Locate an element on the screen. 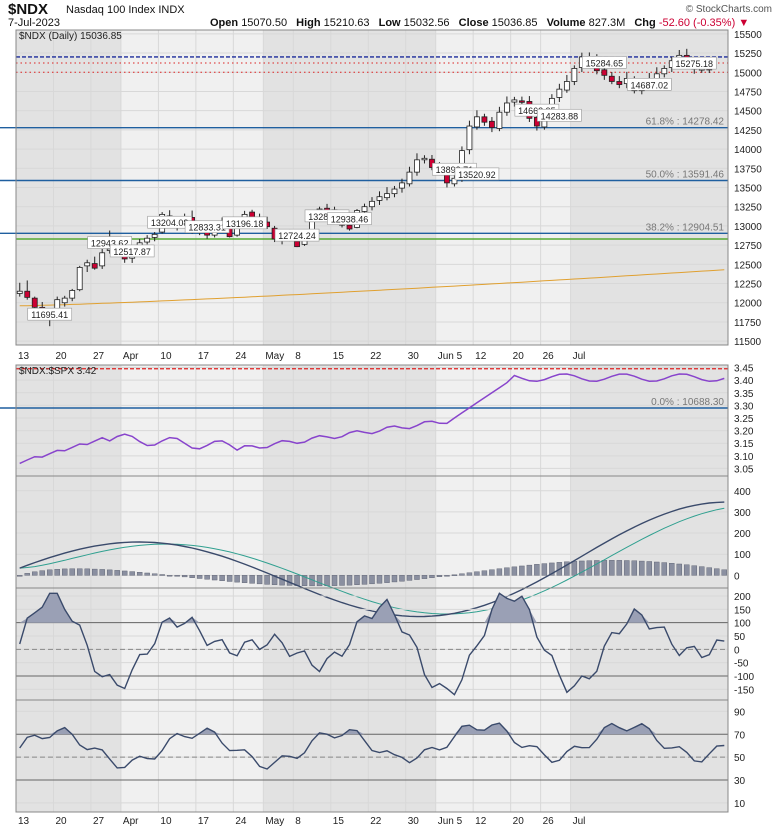  highlight-label-10: 13520.92 is located at coordinates (477, 175).